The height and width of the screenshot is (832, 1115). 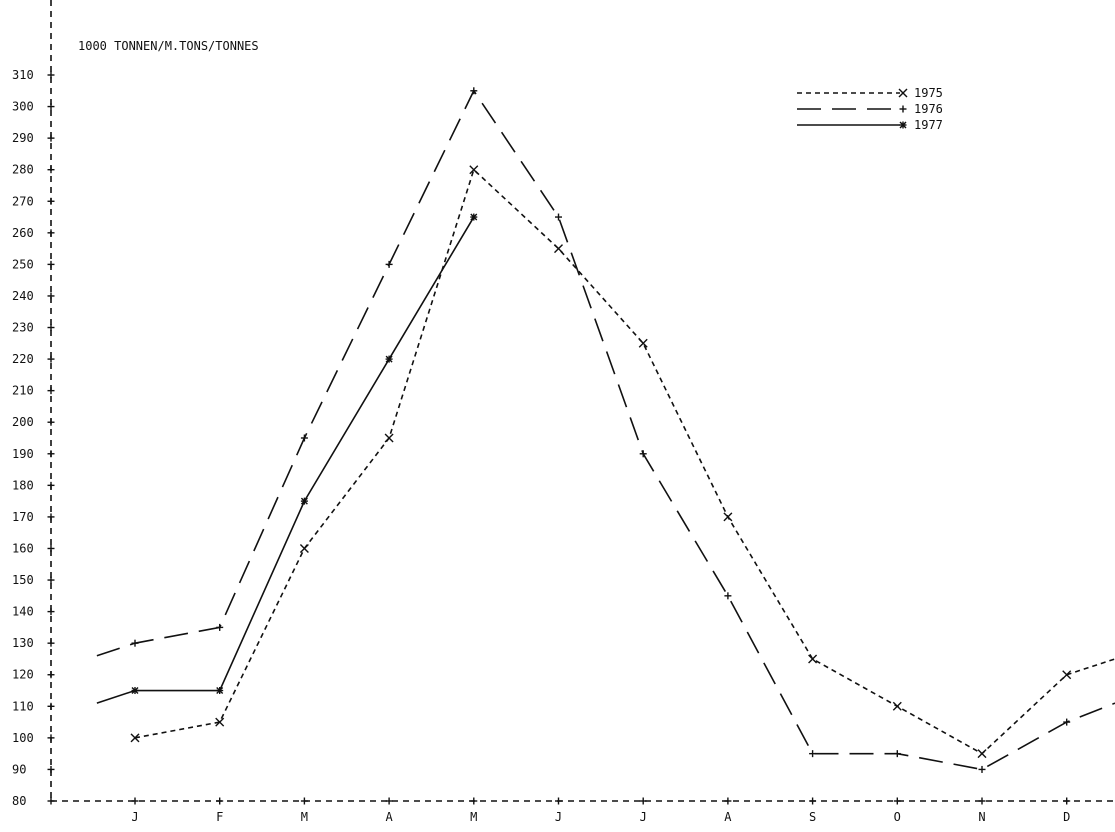 I want to click on y-tick-label: 300, so click(x=23, y=107).